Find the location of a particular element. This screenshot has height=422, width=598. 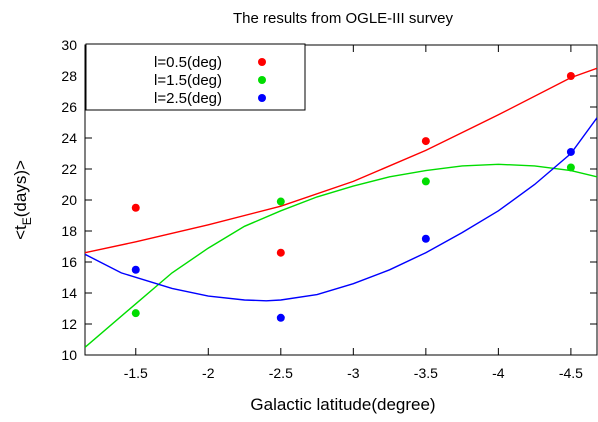

y-tick-label: 14 is located at coordinates (69, 293).